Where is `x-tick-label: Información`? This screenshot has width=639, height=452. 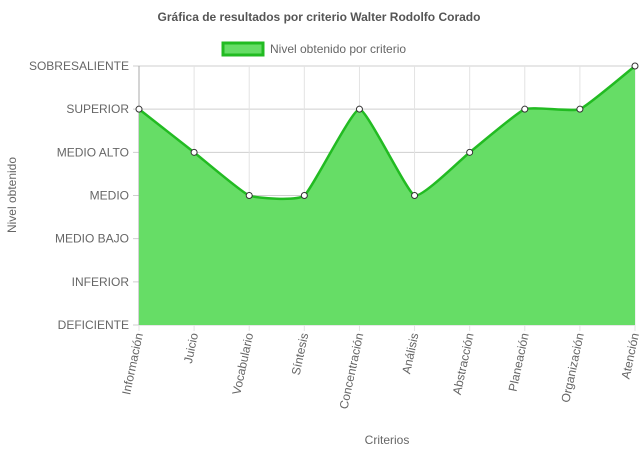 x-tick-label: Información is located at coordinates (132, 364).